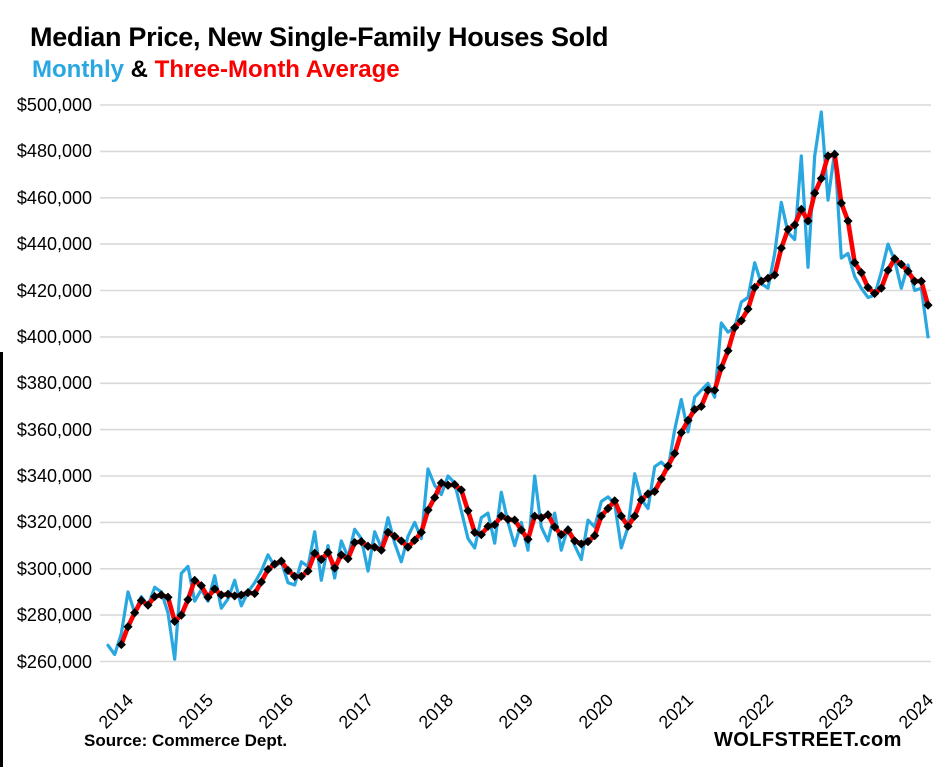  I want to click on legend-monthly-label: Monthly, so click(78, 69).